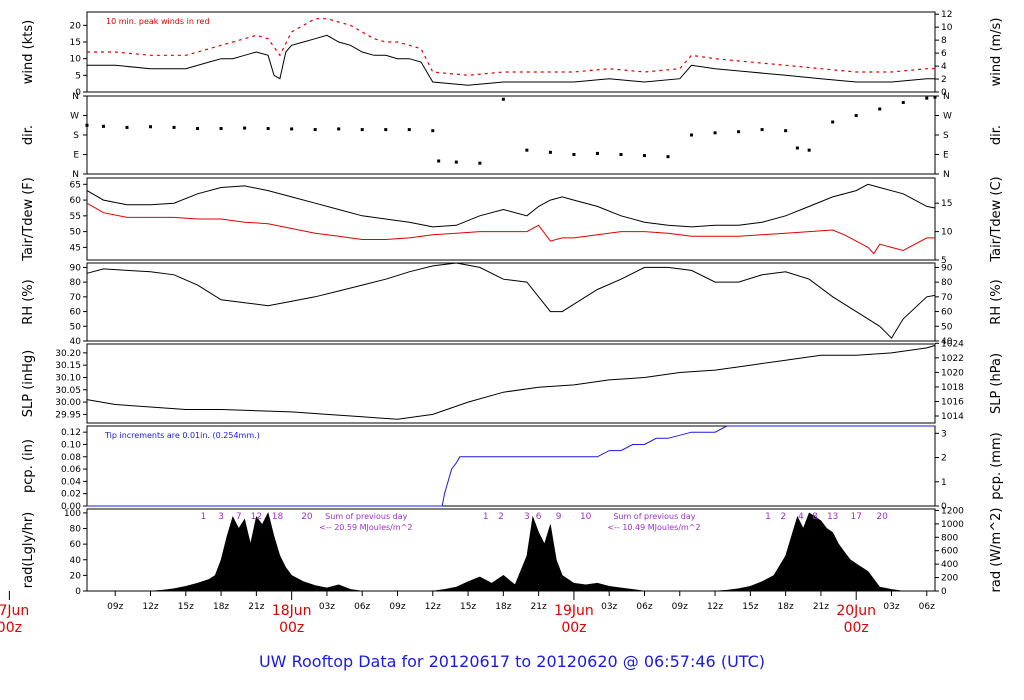 The height and width of the screenshot is (700, 1024). What do you see at coordinates (996, 465) in the screenshot?
I see `pcp-ylabel-right: pcp. (mm)` at bounding box center [996, 465].